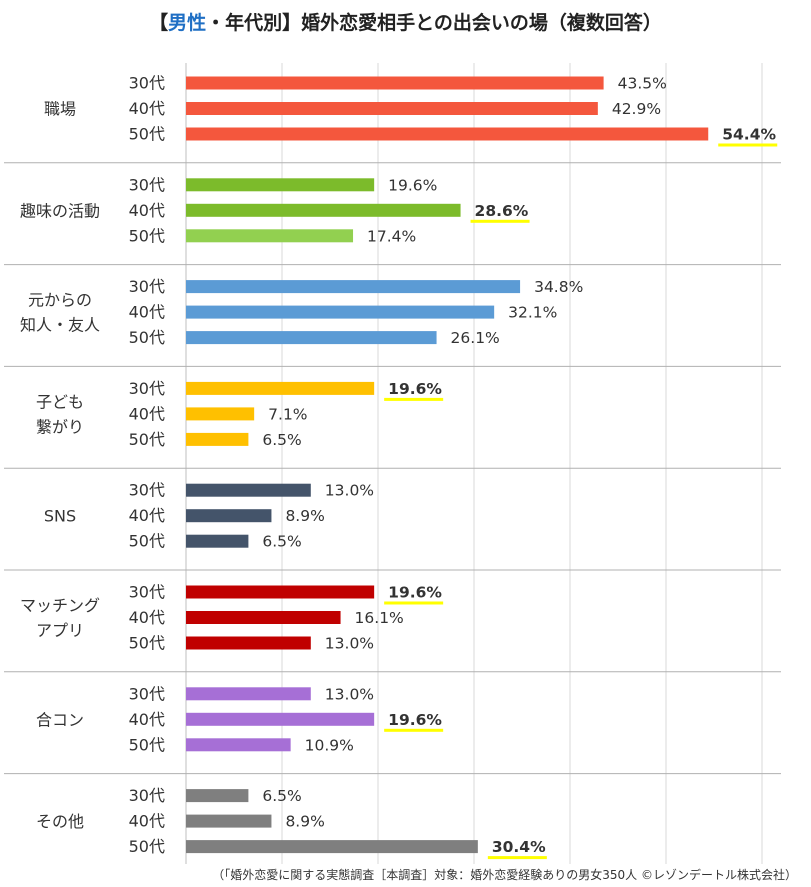  Describe the element at coordinates (60, 426) in the screenshot. I see `category-label: 繋がり` at that location.